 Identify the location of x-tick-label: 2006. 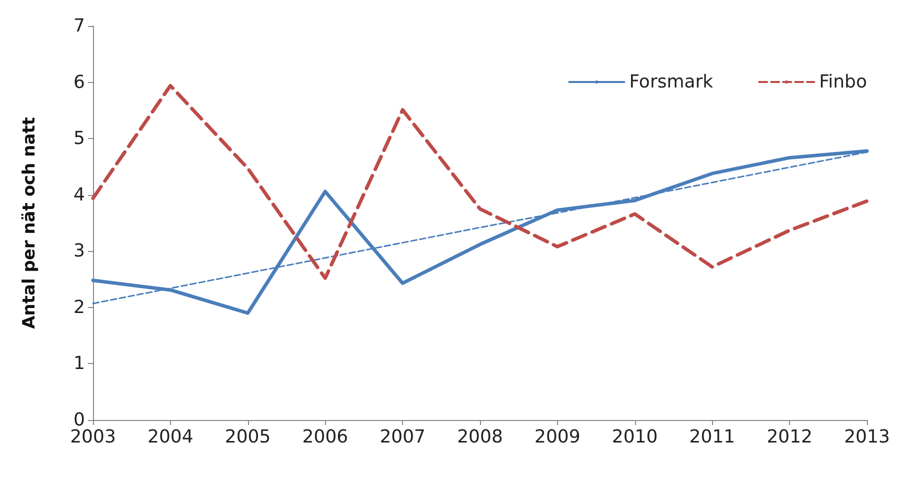
(325, 437).